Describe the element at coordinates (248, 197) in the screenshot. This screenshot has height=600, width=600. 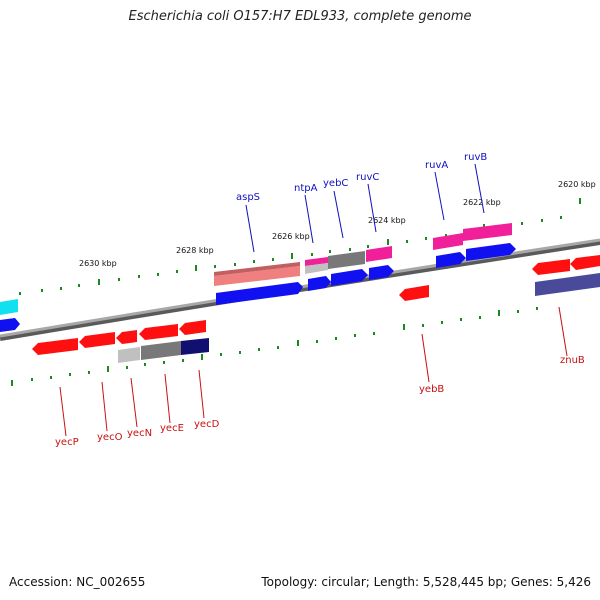
I see `label-aspS: aspS` at that location.